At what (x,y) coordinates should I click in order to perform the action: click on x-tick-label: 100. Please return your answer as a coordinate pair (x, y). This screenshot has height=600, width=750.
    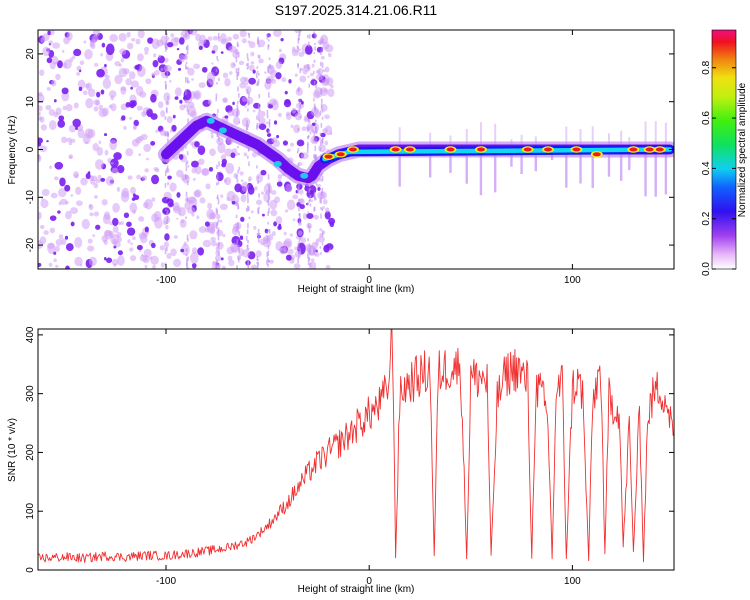
    Looking at the image, I should click on (572, 280).